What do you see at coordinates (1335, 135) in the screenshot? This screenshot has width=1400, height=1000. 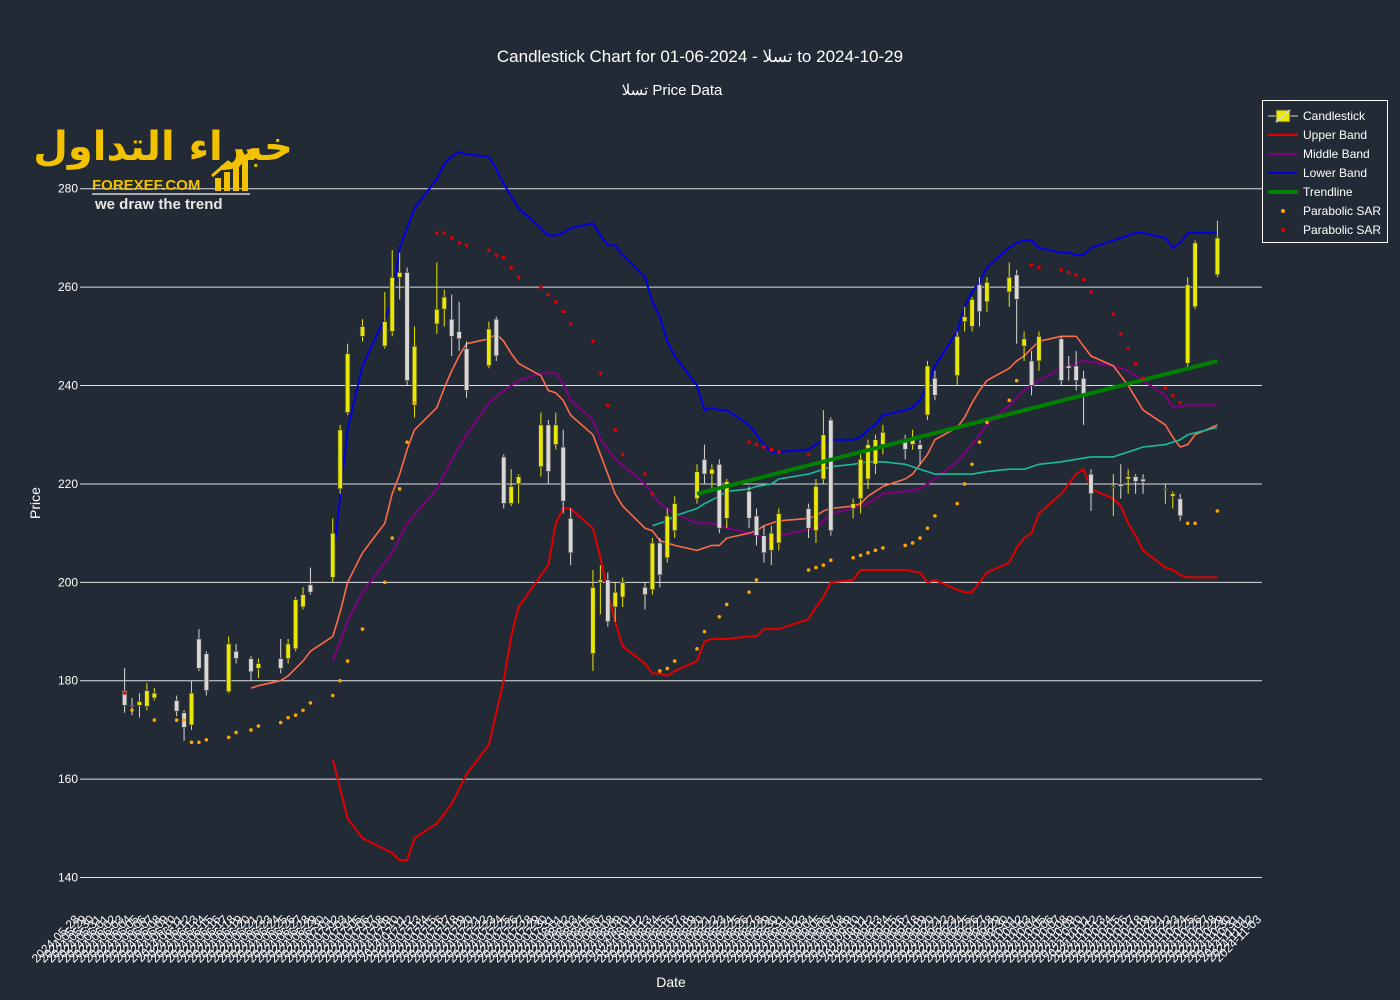 I see `legend-label: Upper Band` at bounding box center [1335, 135].